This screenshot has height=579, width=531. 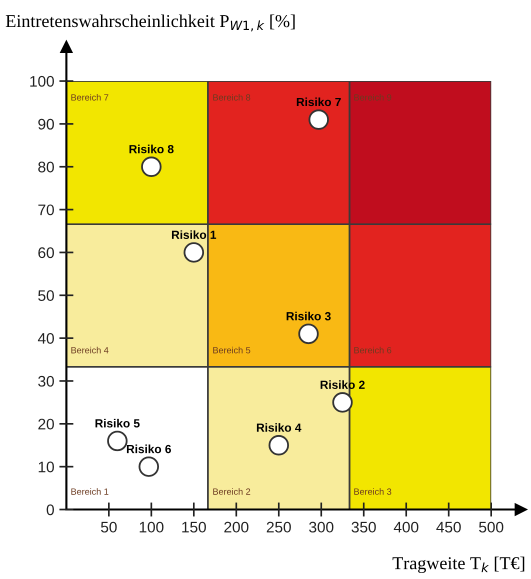 What do you see at coordinates (236, 527) in the screenshot?
I see `x-tick-label: 200` at bounding box center [236, 527].